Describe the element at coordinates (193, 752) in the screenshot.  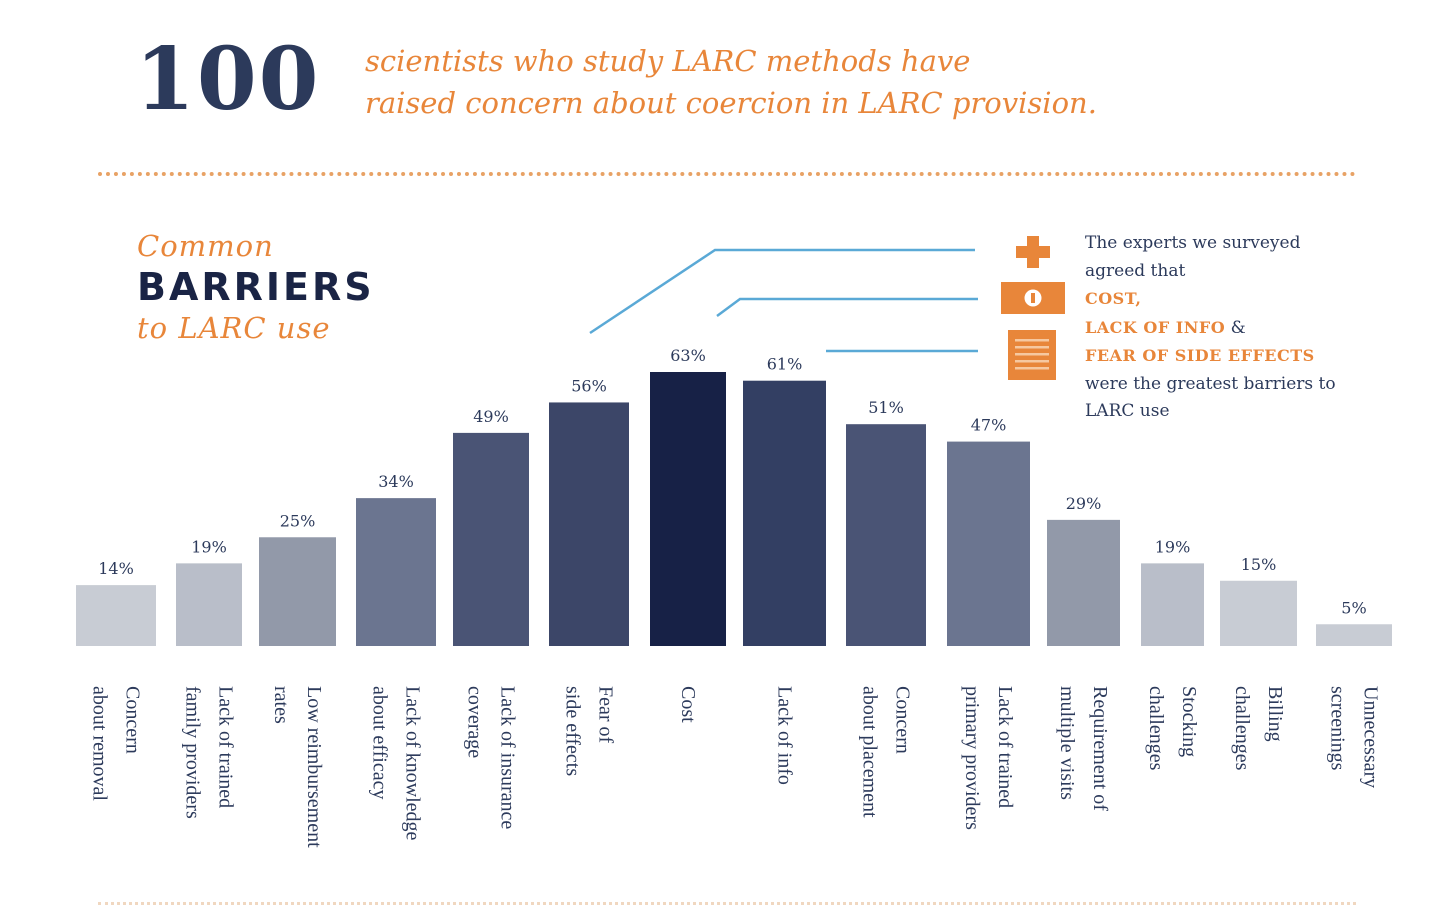
I see `category-label-1-line-1: family providers` at that location.